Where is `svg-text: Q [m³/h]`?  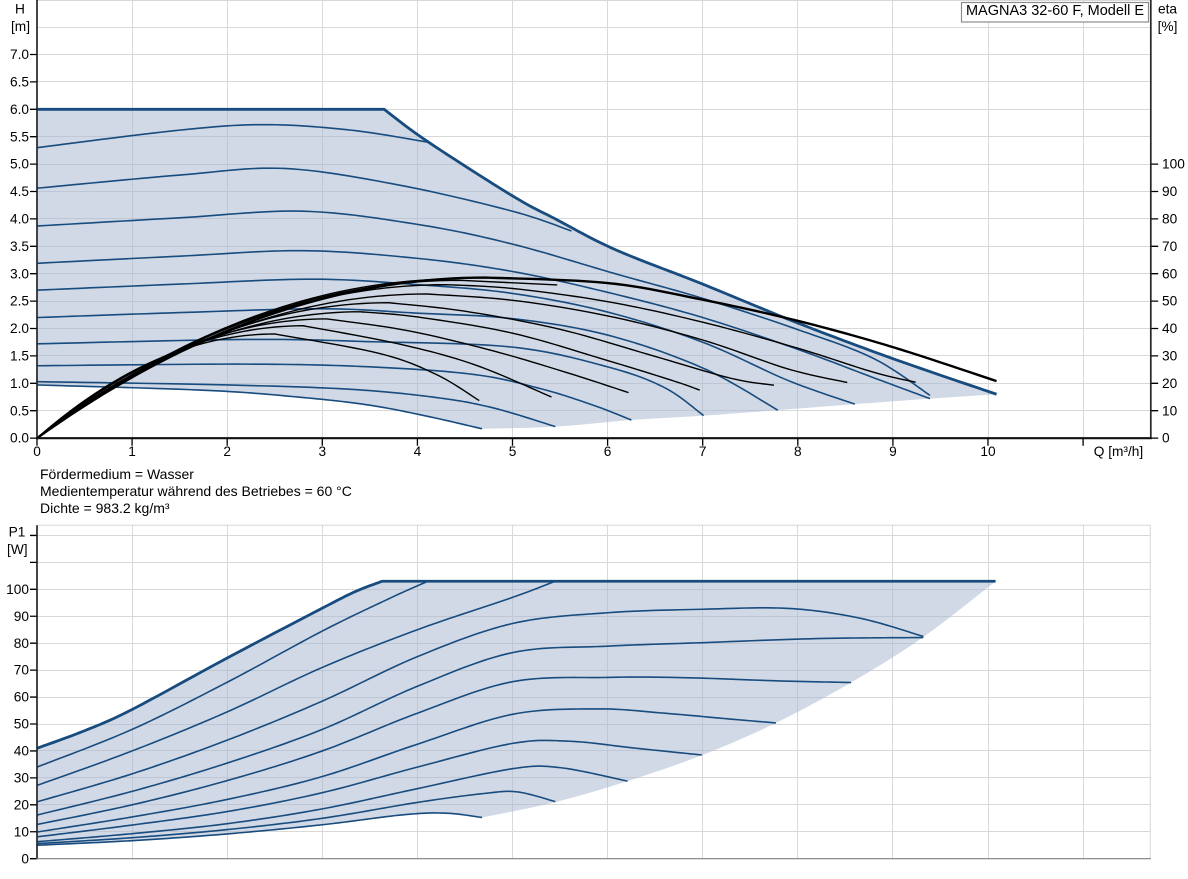
svg-text: Q [m³/h] is located at coordinates (1118, 451).